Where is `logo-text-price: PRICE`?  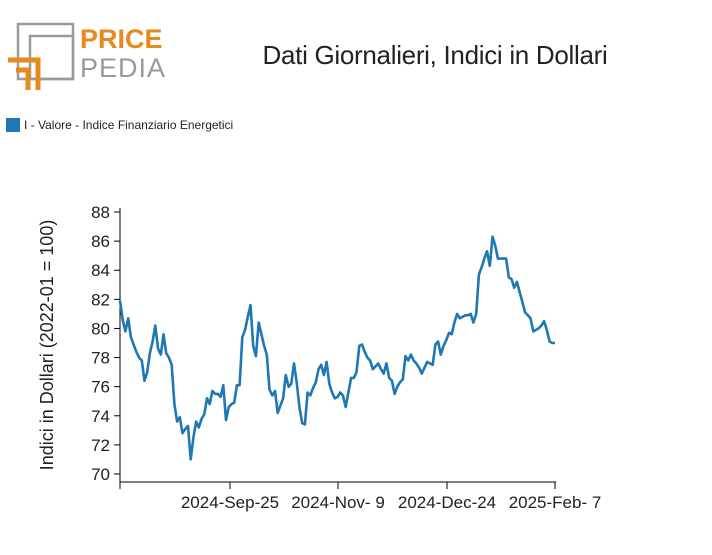
logo-text-price: PRICE is located at coordinates (121, 39).